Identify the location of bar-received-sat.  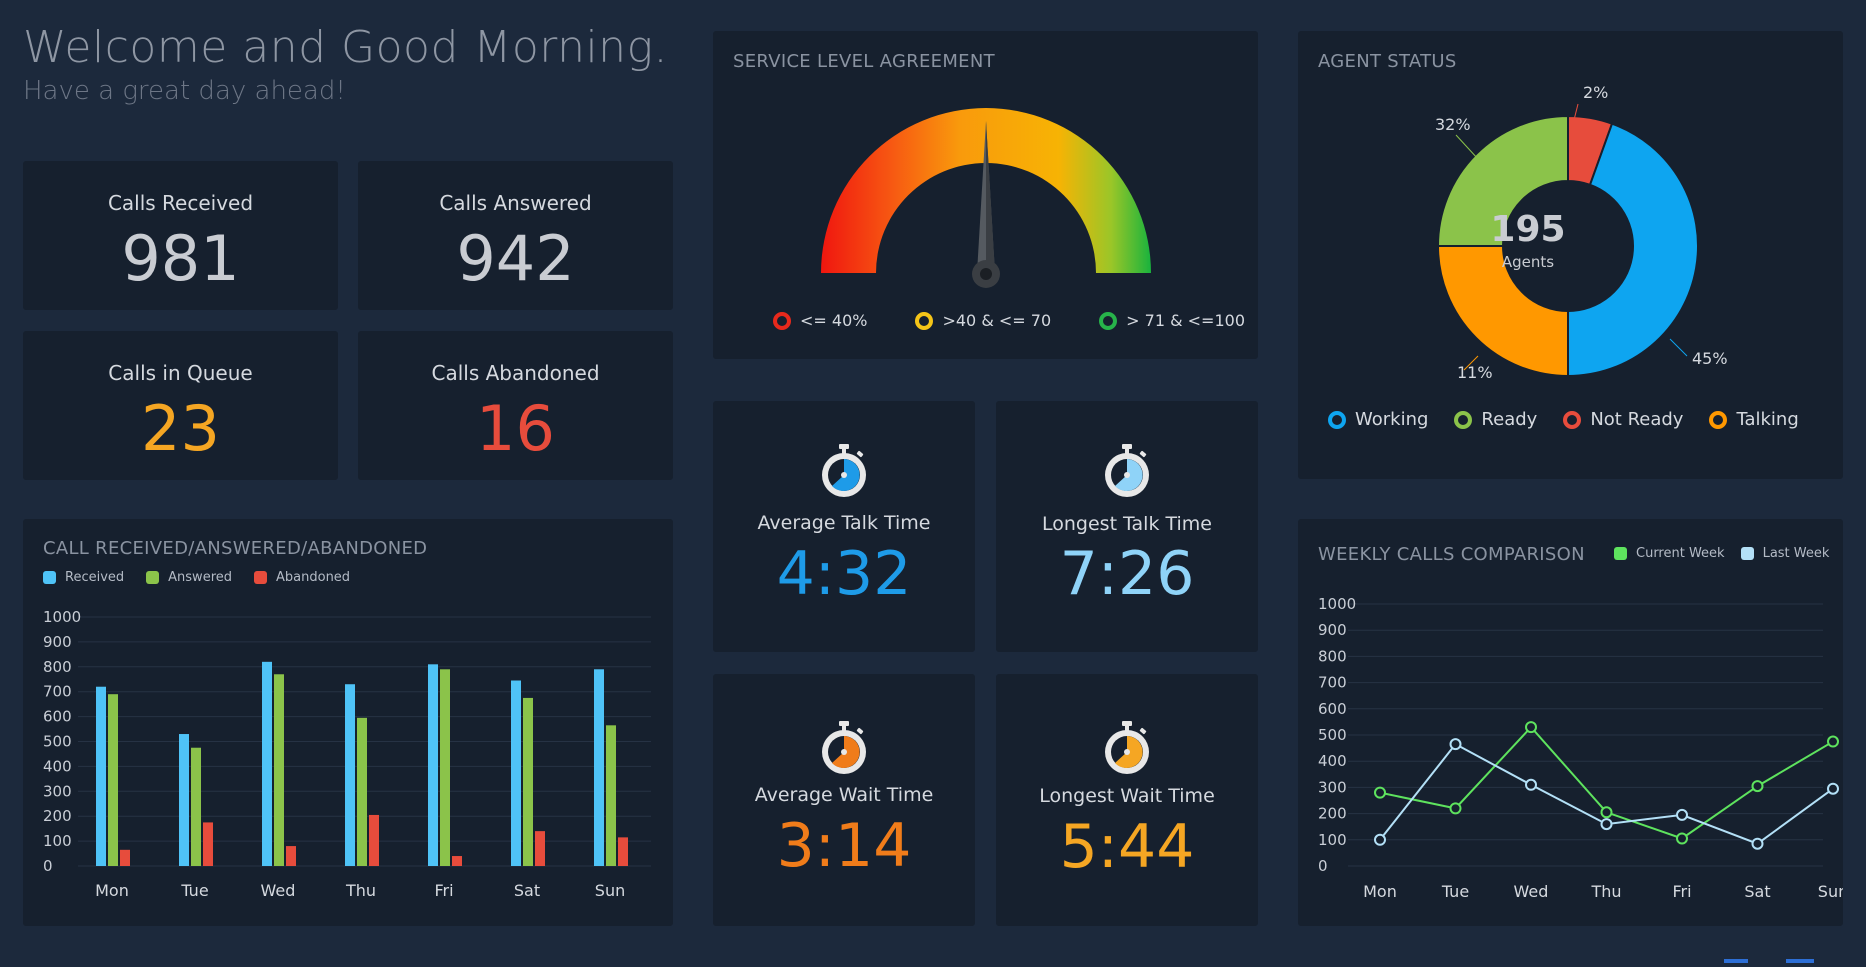
(516, 773).